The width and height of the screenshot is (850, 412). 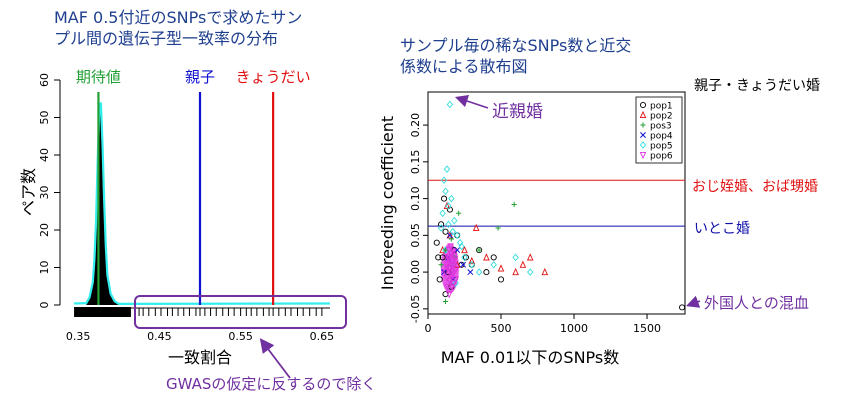 What do you see at coordinates (44, 305) in the screenshot?
I see `y-tick-label-0: 0` at bounding box center [44, 305].